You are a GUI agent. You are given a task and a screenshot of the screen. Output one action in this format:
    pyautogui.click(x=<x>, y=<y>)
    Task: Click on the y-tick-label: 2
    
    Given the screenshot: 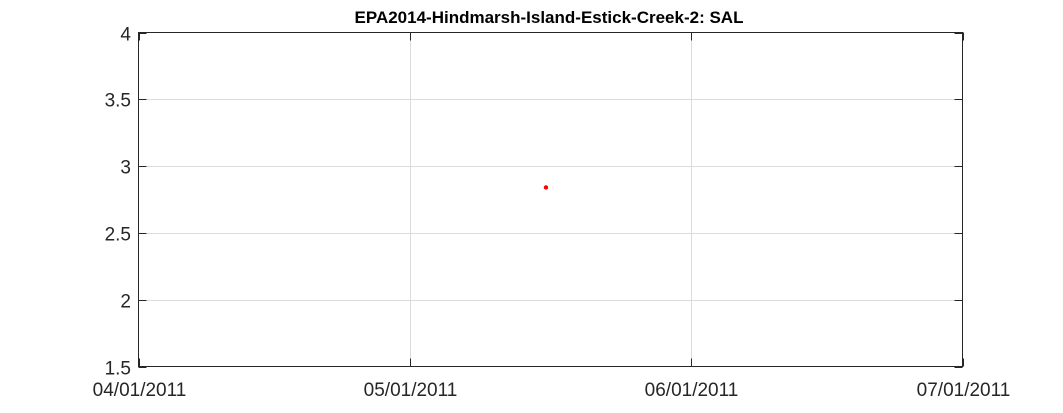 What is the action you would take?
    pyautogui.click(x=125, y=302)
    